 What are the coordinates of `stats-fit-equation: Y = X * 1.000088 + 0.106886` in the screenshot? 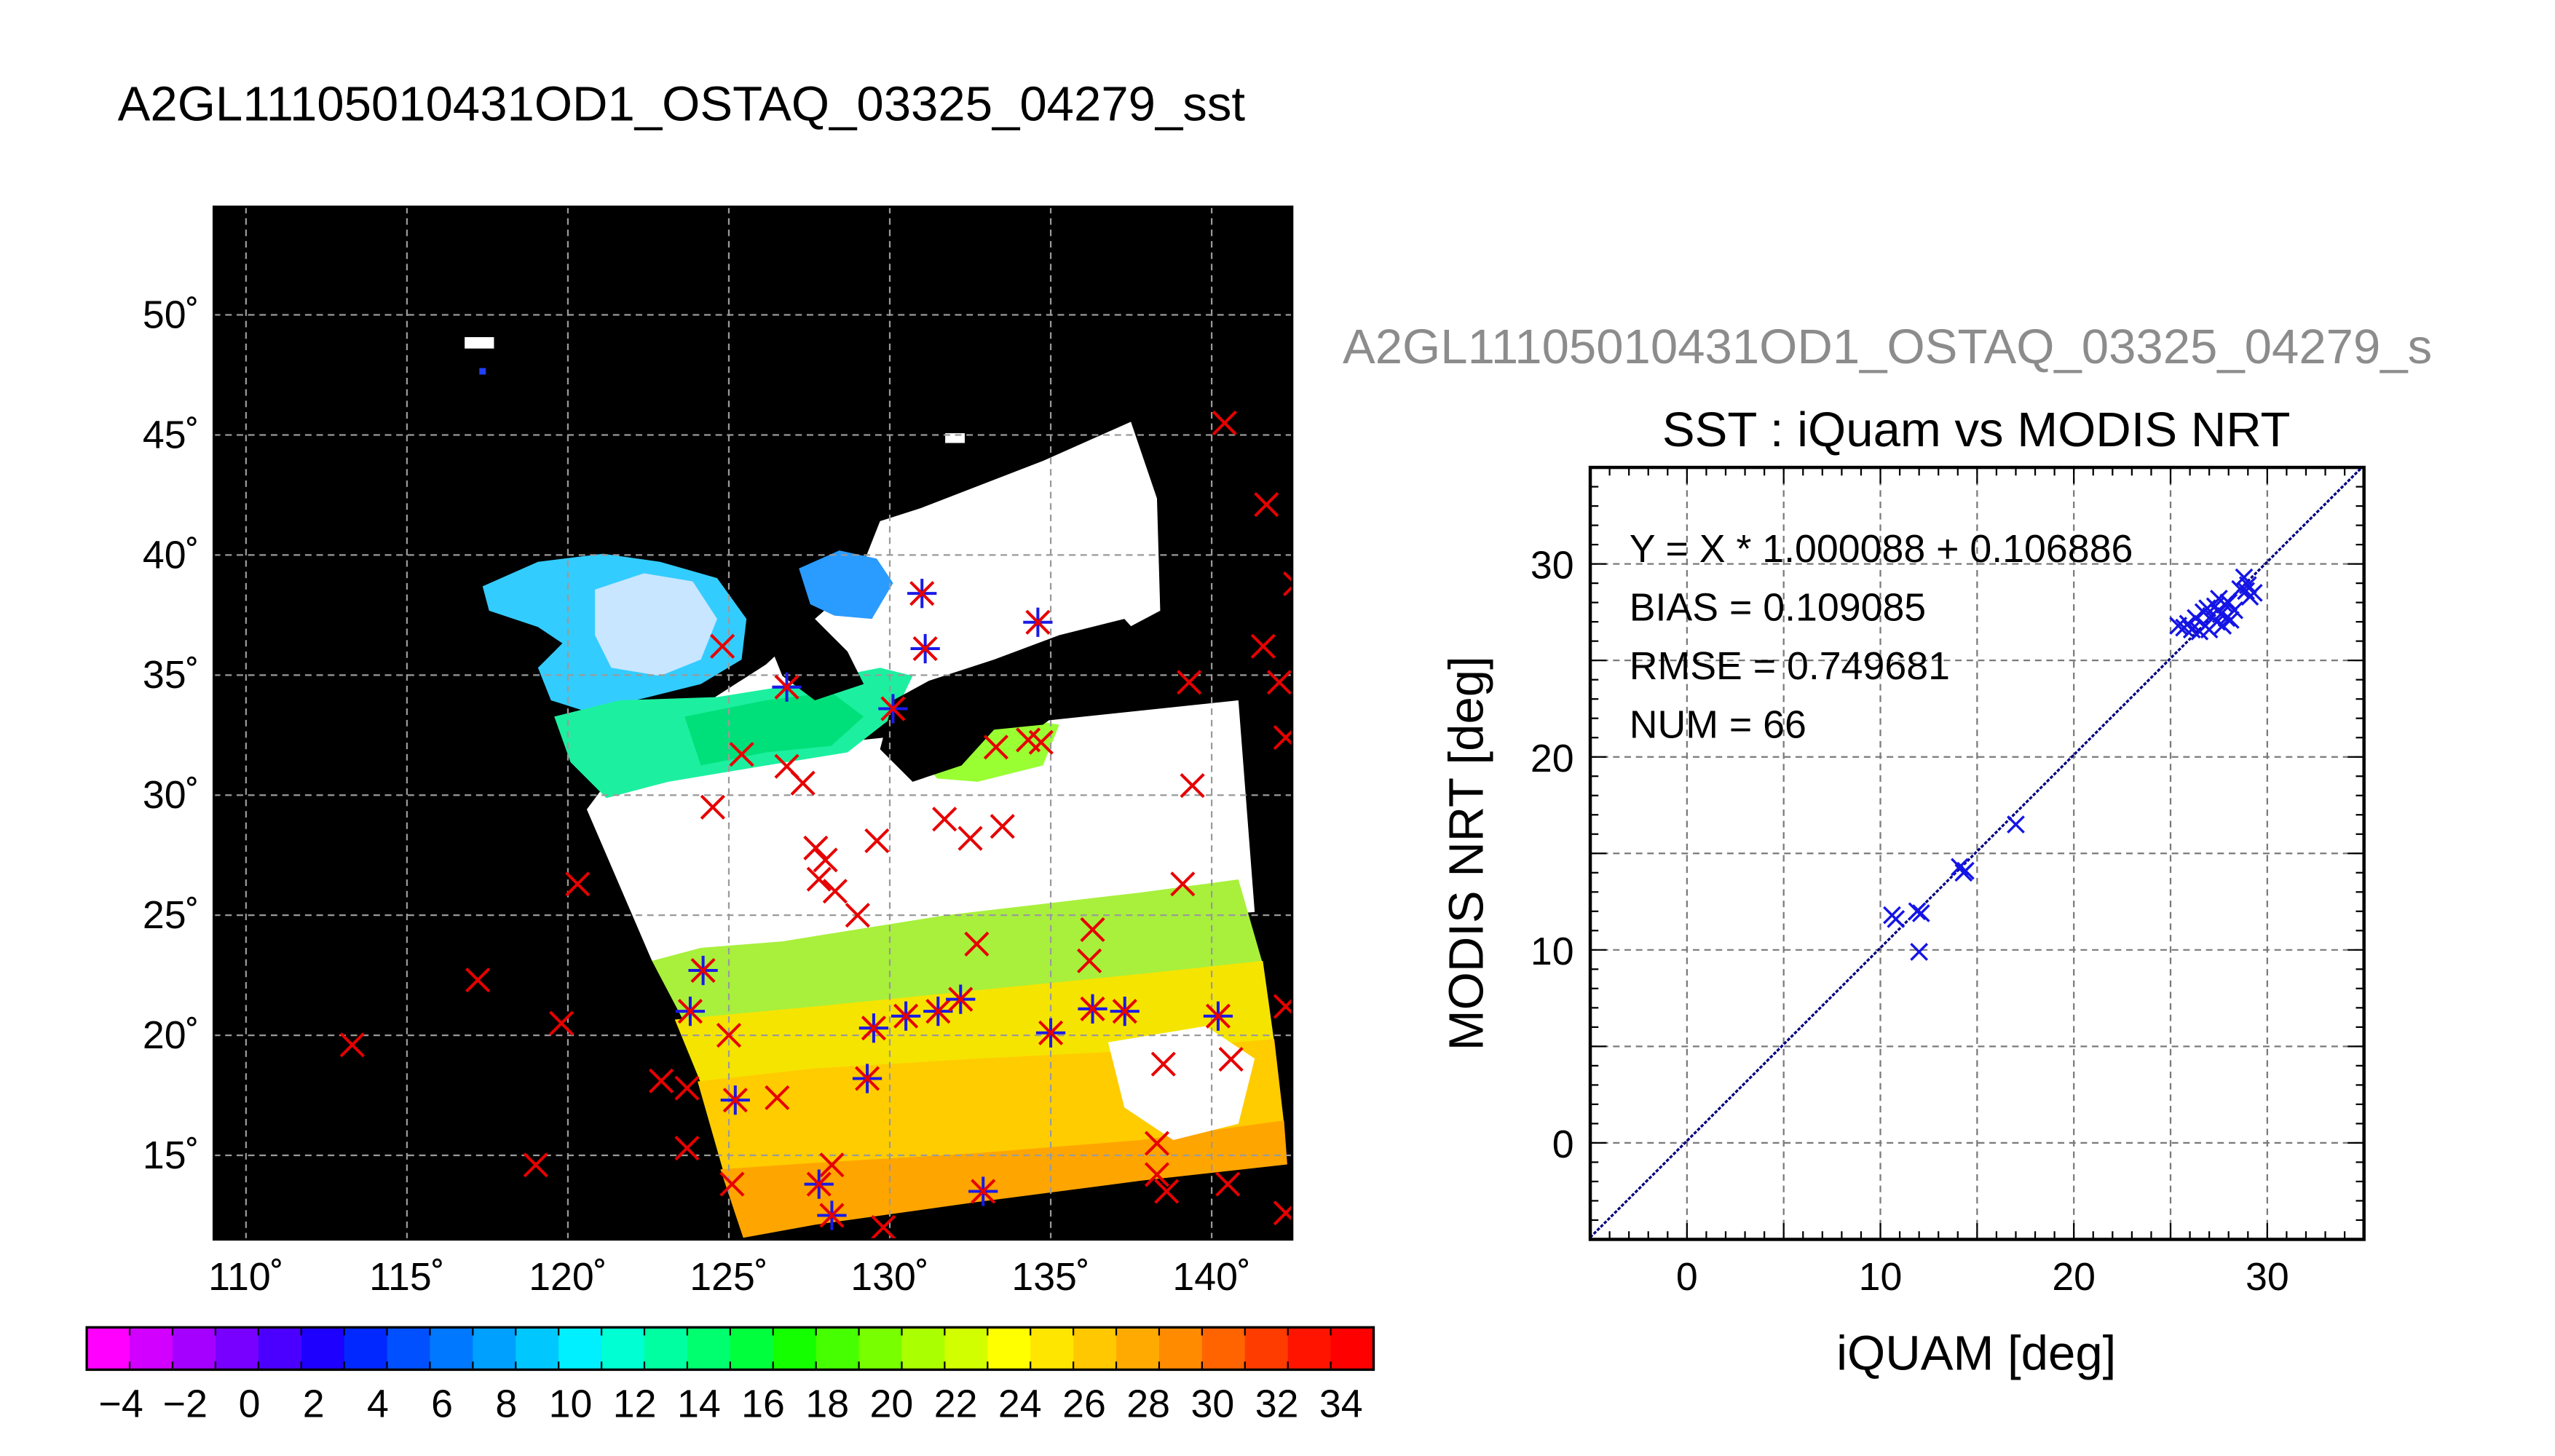 It's located at (1881, 549).